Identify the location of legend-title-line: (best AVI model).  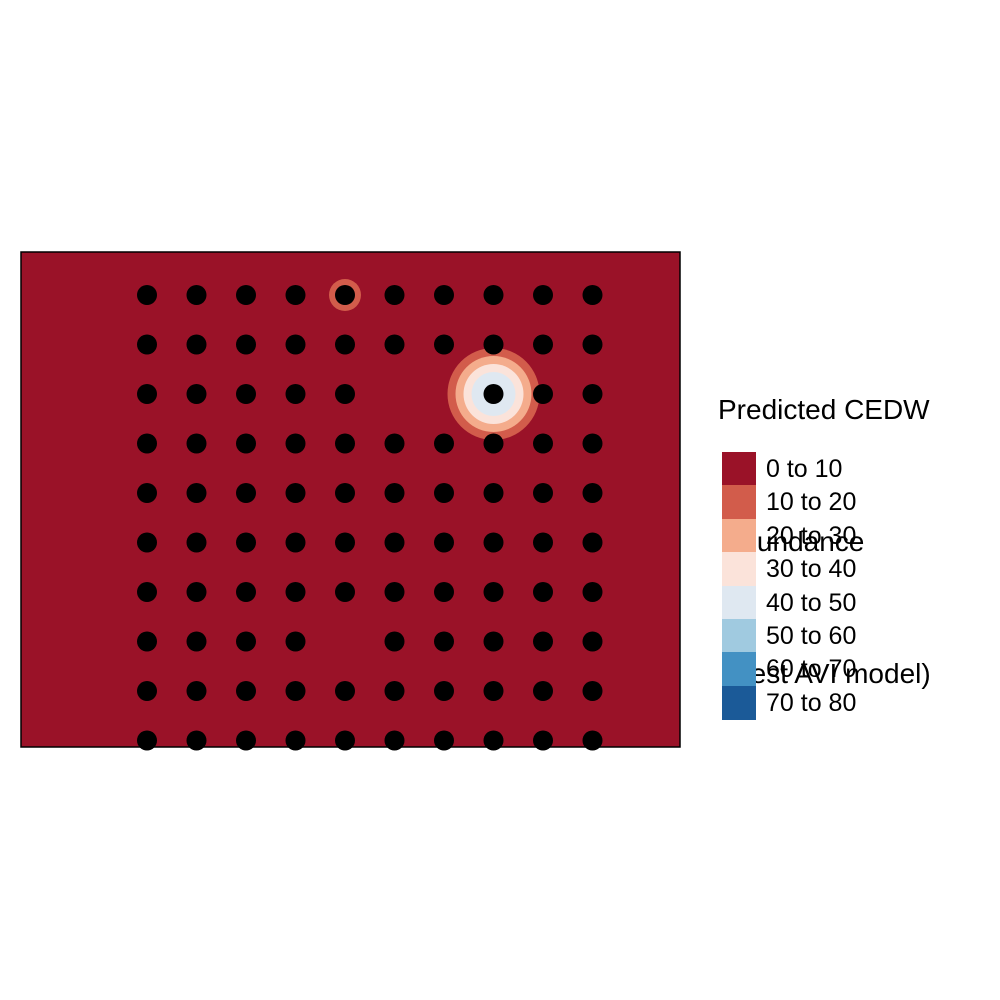
(824, 673).